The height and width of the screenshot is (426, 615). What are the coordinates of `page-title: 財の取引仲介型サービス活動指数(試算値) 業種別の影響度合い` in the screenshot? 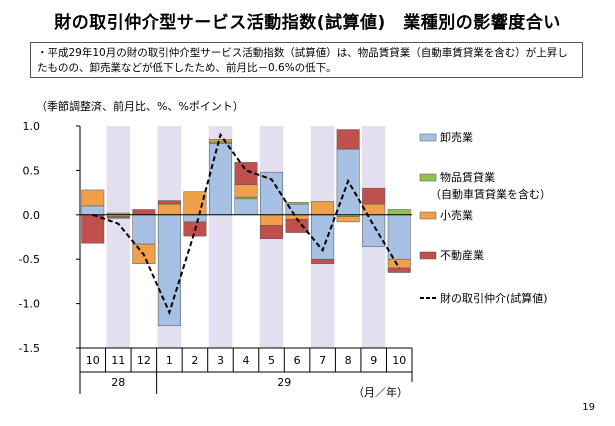 It's located at (307, 23).